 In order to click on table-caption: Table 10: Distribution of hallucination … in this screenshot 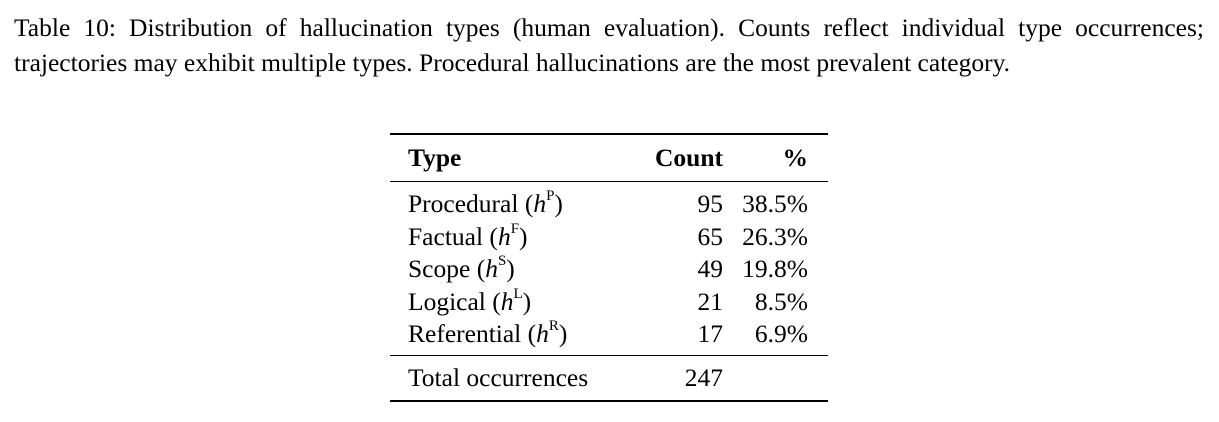, I will do `click(609, 45)`.